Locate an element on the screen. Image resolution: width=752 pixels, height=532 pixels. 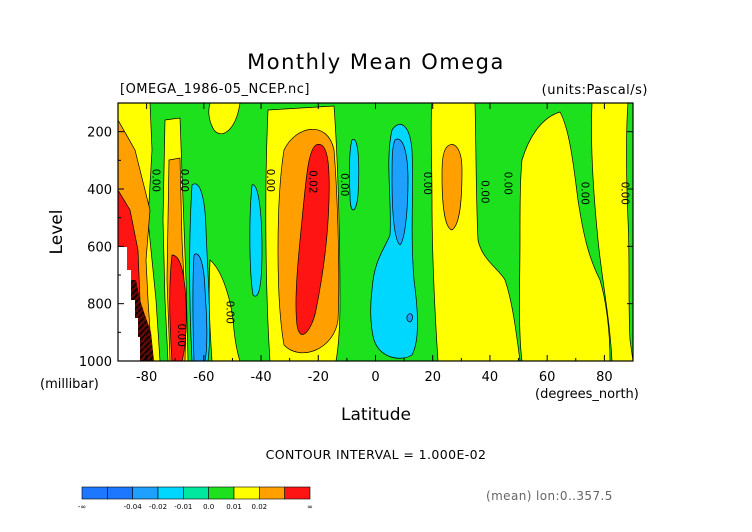
cyan-strip-minus10 is located at coordinates (354, 175).